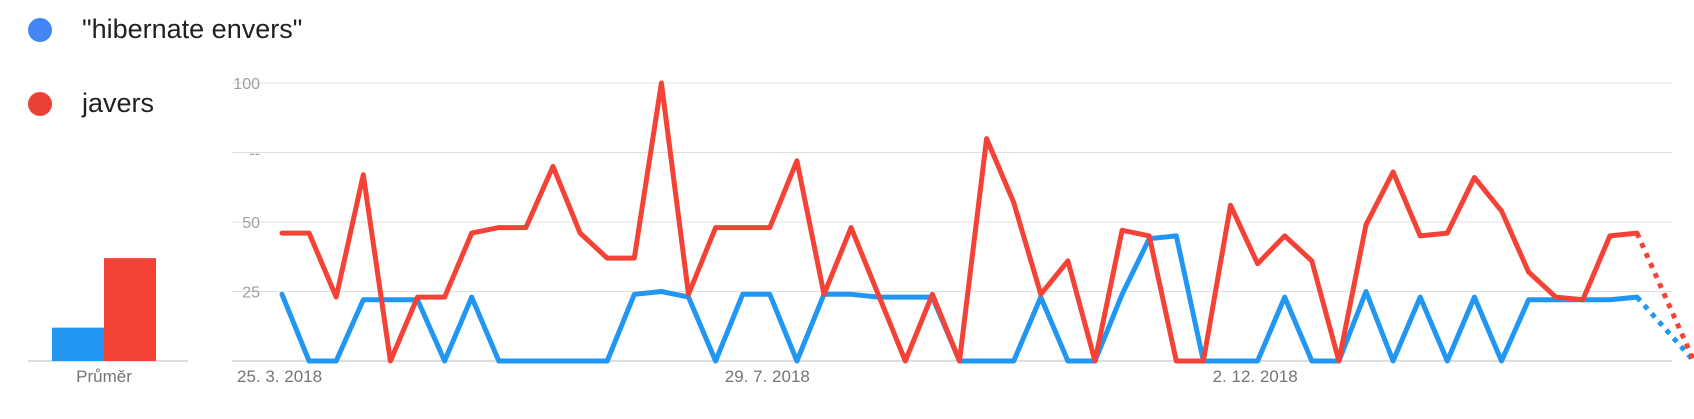 The height and width of the screenshot is (419, 1694). I want to click on average-bars, so click(108, 310).